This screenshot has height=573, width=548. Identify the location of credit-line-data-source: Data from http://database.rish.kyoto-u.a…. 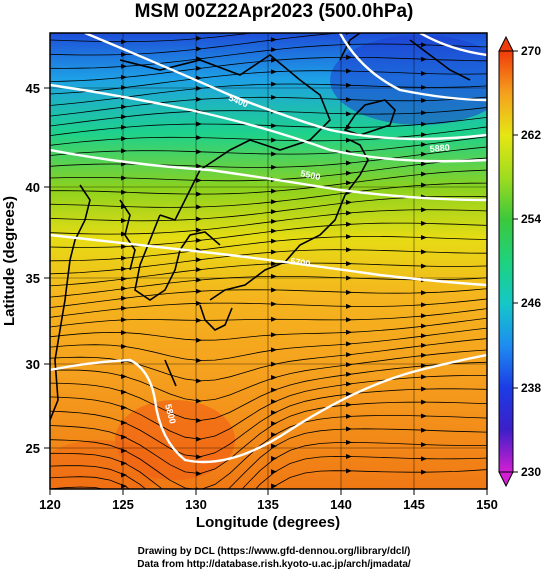
(274, 564).